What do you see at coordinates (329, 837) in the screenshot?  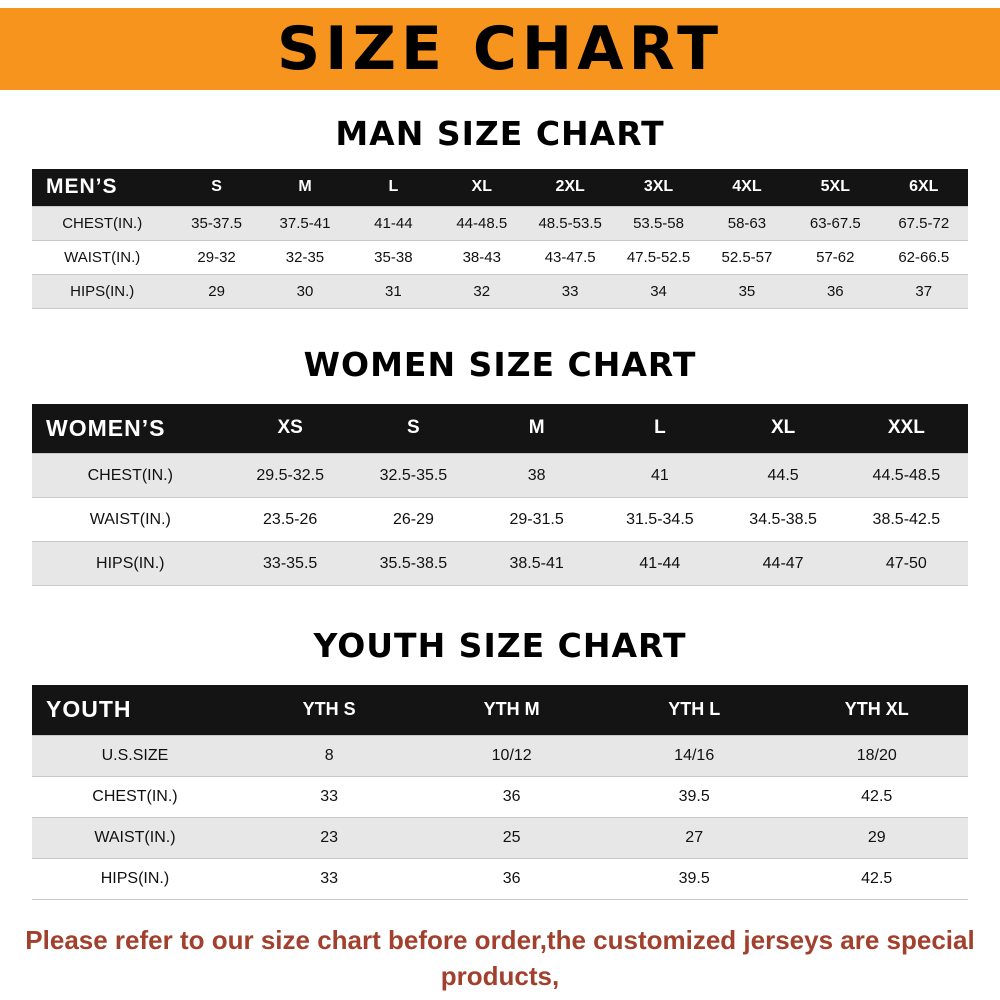 I see `size-value-cell: 23` at bounding box center [329, 837].